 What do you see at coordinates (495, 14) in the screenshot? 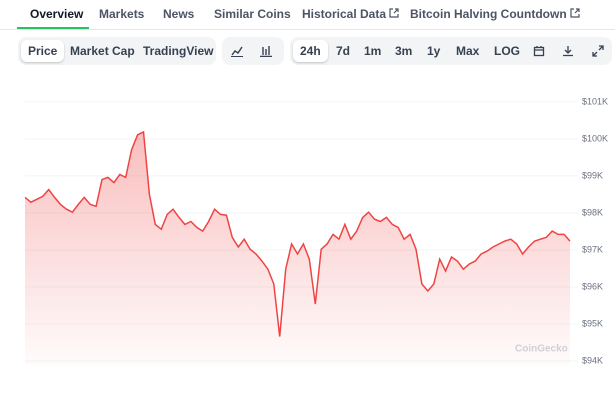
I see `tab: Bitcoin Halving Countdown` at bounding box center [495, 14].